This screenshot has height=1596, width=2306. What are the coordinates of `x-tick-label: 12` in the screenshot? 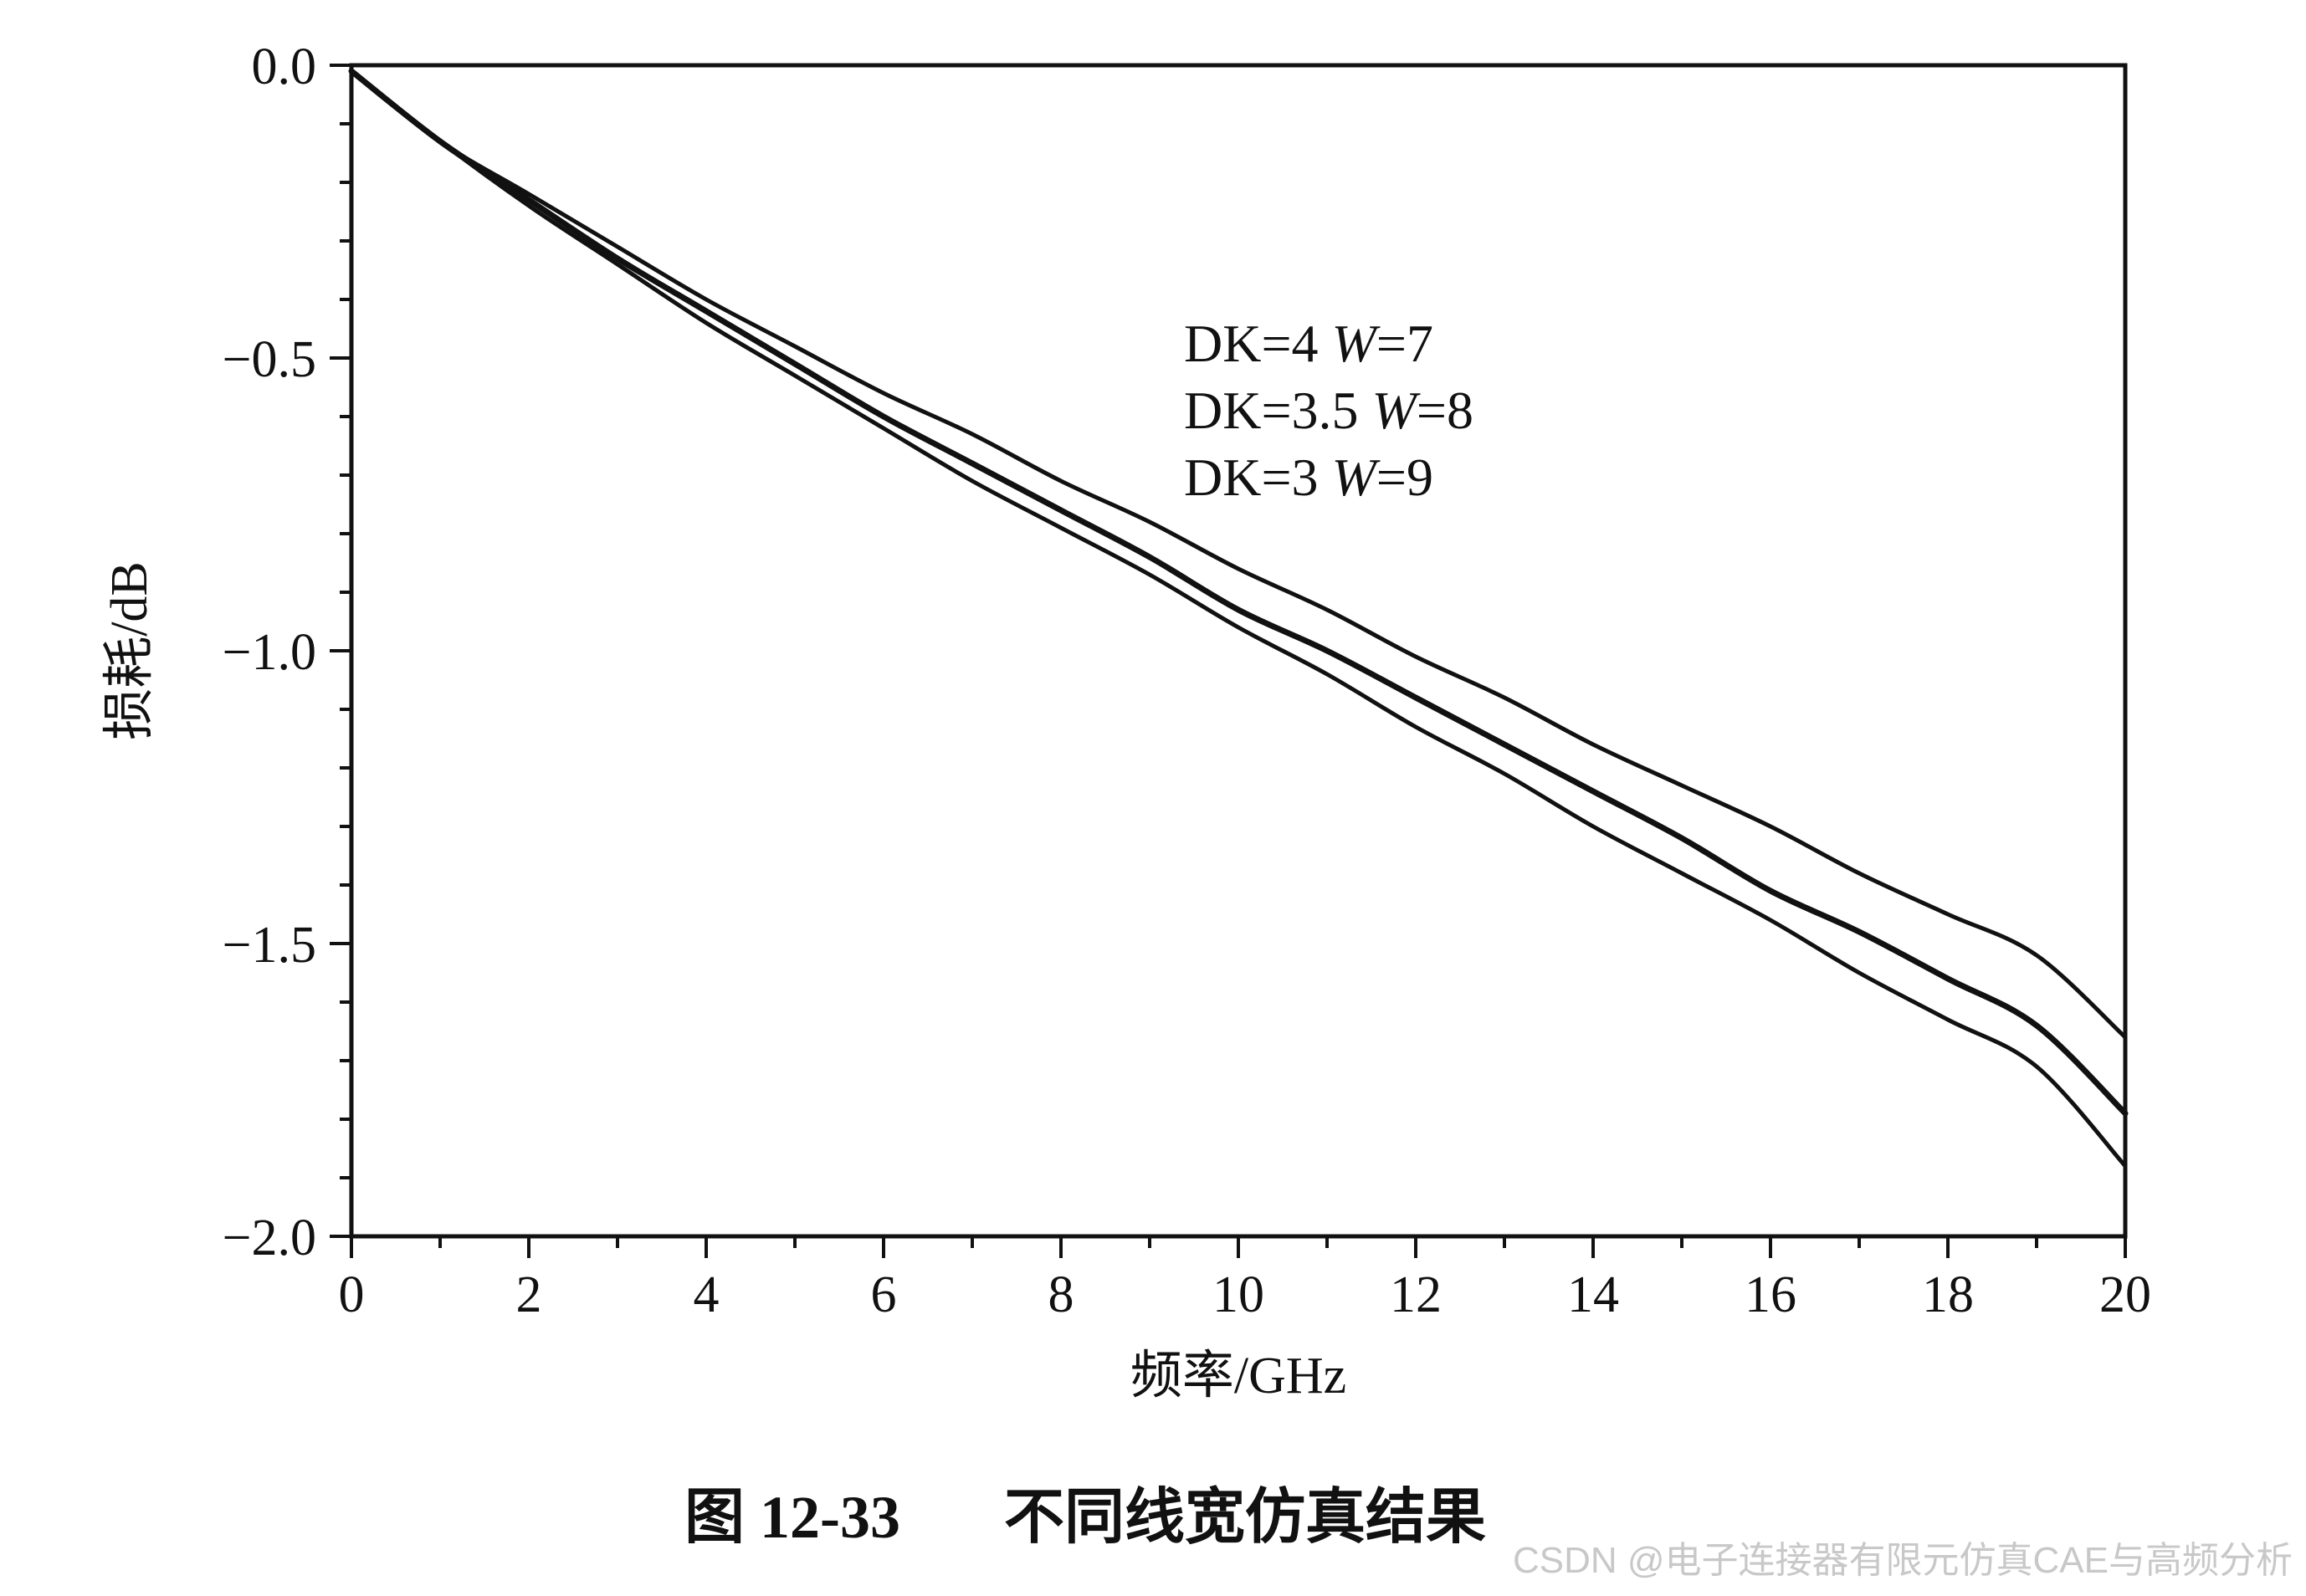 It's located at (1416, 1294).